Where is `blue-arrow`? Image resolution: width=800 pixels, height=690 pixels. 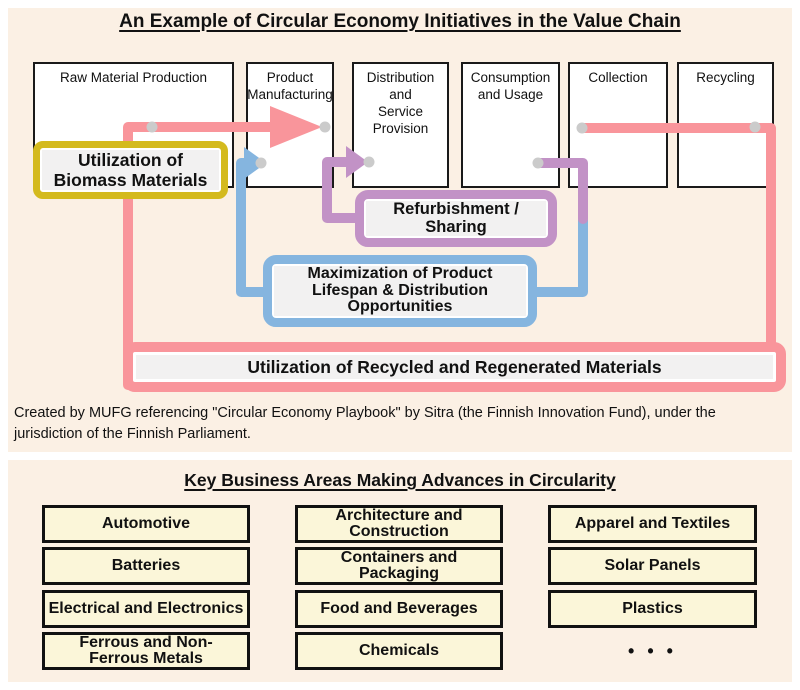
blue-arrow is located at coordinates (255, 163).